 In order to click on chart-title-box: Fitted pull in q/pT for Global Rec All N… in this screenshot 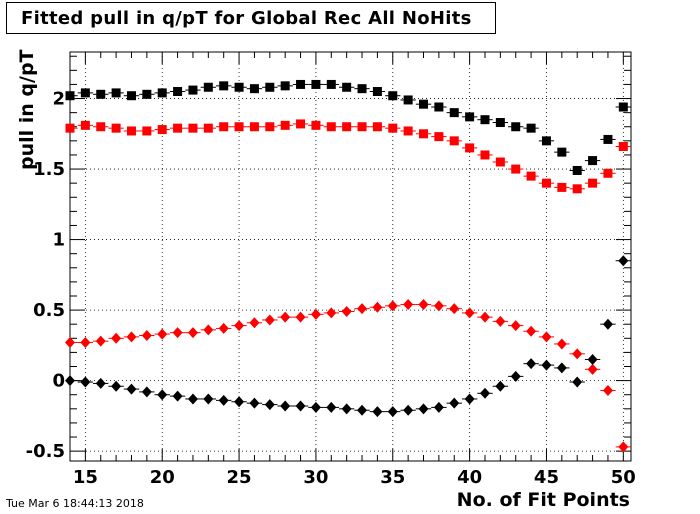, I will do `click(251, 18)`.